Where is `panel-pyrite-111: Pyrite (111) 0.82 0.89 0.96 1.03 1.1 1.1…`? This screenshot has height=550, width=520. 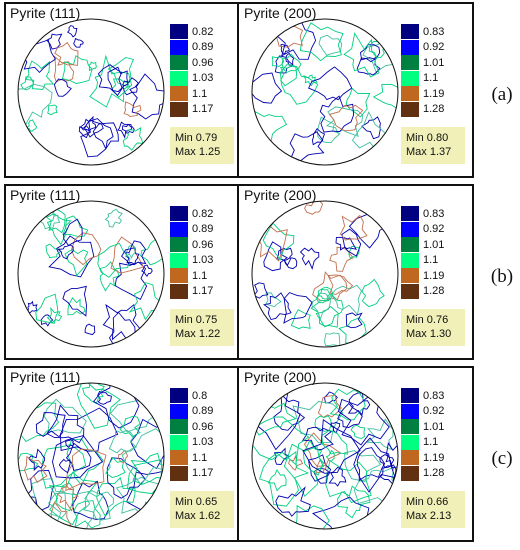
panel-pyrite-111: Pyrite (111) 0.82 0.89 0.96 1.03 1.1 1.1… is located at coordinates (122, 90).